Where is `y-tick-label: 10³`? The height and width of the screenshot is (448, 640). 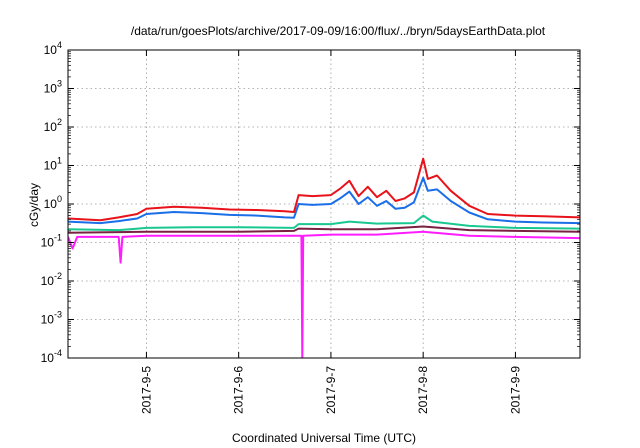
y-tick-label: 10³ is located at coordinates (53, 87).